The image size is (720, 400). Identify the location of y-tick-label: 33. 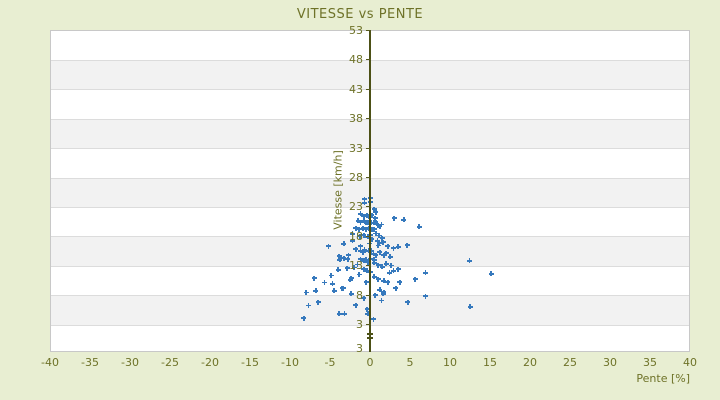
(356, 148).